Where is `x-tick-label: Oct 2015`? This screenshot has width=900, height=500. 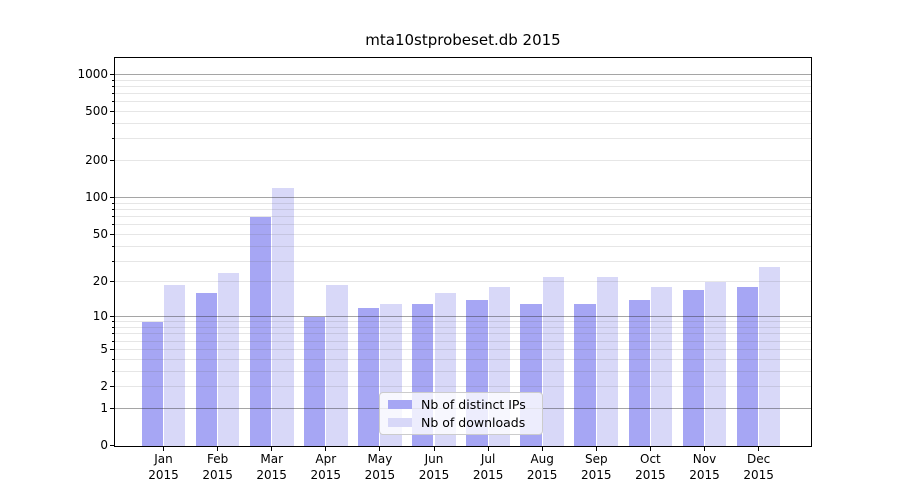
x-tick-label: Oct 2015 is located at coordinates (650, 467).